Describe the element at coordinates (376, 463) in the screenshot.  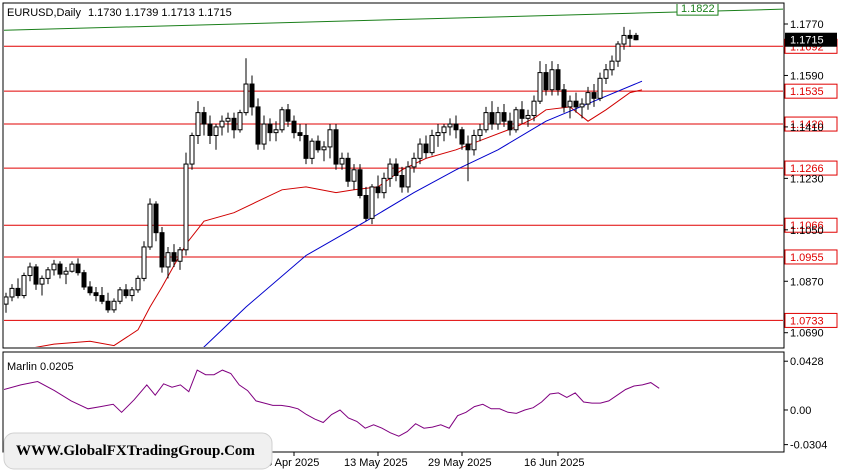
I see `x-tick-label: 13 May 2025` at that location.